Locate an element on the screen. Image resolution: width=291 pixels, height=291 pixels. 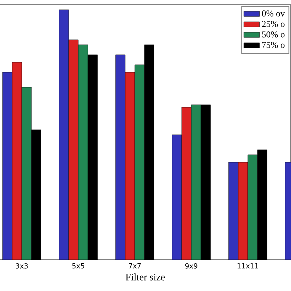
legend-label: 25% o is located at coordinates (273, 24).